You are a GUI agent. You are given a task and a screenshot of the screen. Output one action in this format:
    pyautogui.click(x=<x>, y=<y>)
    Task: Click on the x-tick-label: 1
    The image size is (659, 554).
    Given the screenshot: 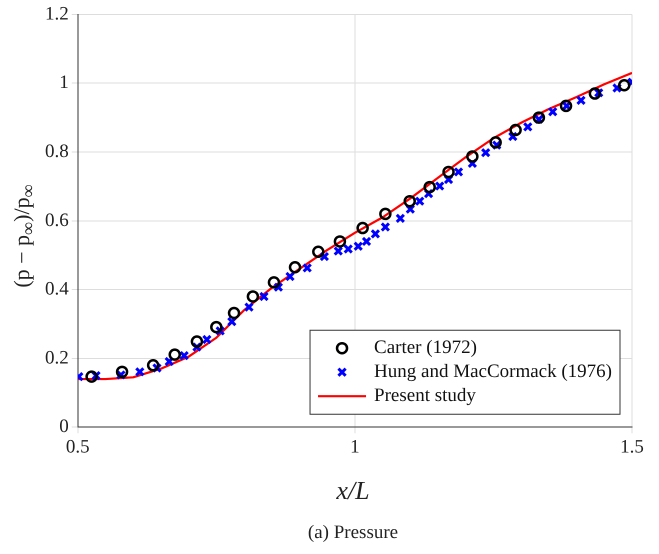 What is the action you would take?
    pyautogui.click(x=355, y=447)
    